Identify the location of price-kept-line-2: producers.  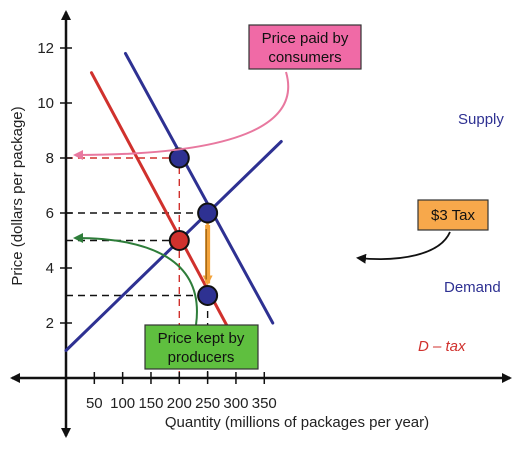
(201, 357).